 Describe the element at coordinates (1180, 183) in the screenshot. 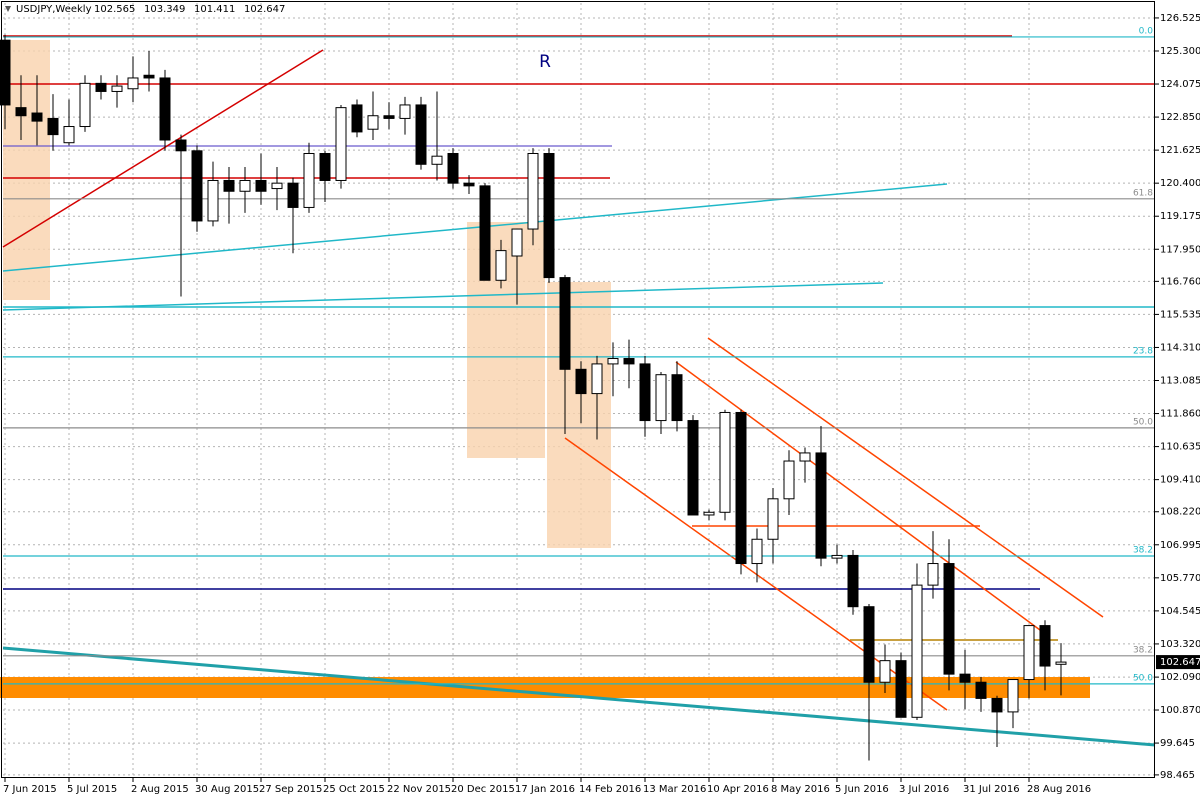

I see `y-tick-label: 120.400` at that location.